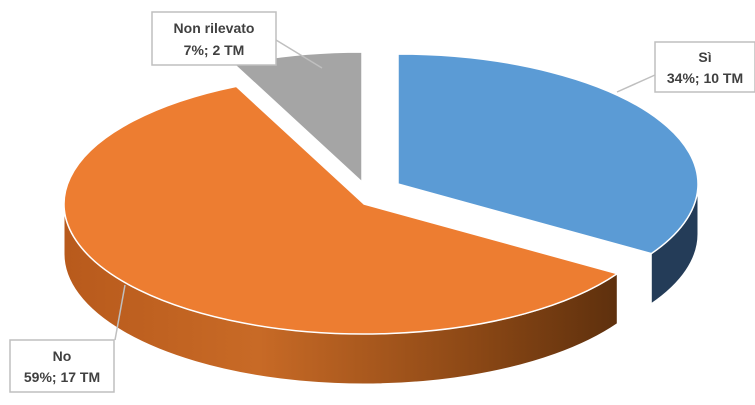 Image resolution: width=755 pixels, height=405 pixels. Describe the element at coordinates (299, 54) in the screenshot. I see `leader-line-non-rilevato` at that location.